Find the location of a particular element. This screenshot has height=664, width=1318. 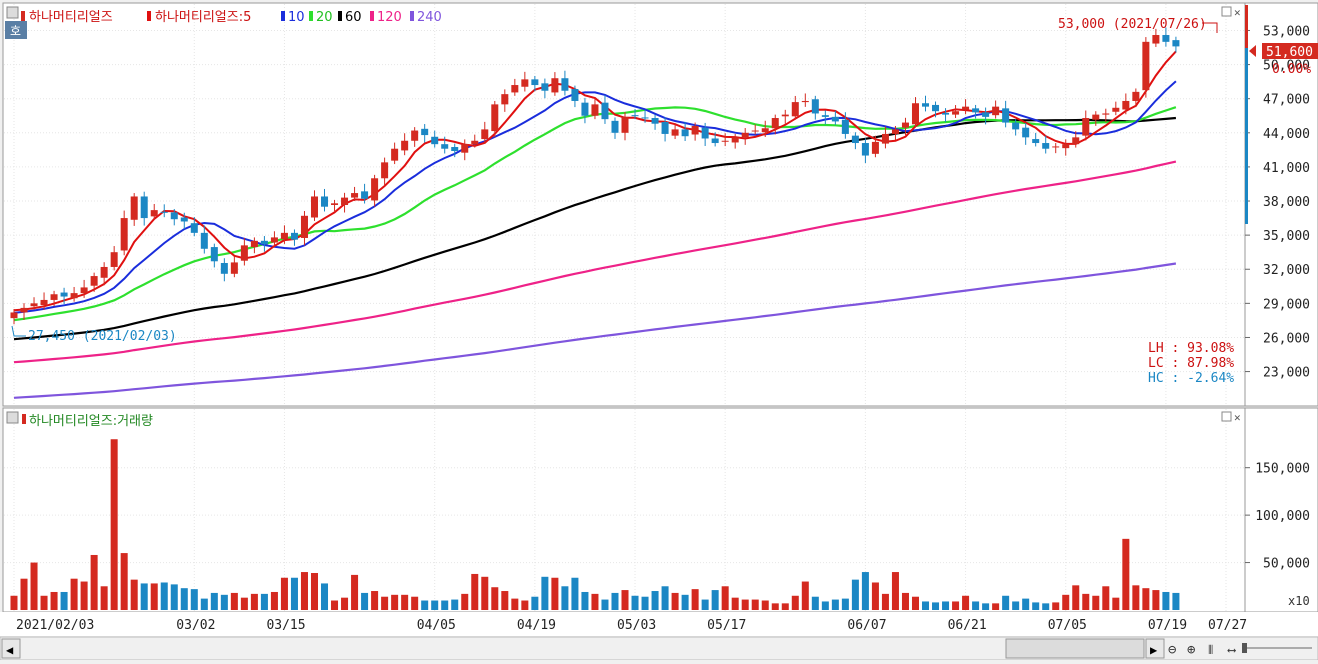

range-slider-handle is located at coordinates (1244, 648).